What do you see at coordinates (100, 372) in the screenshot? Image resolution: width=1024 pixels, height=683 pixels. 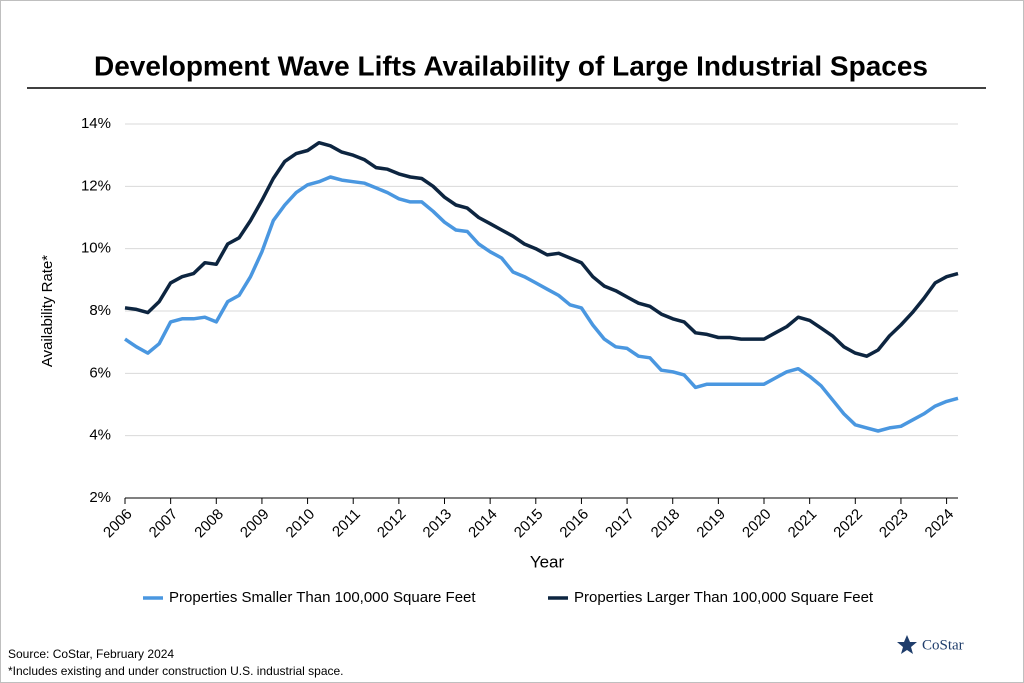 I see `y-tick-label: 6%` at bounding box center [100, 372].